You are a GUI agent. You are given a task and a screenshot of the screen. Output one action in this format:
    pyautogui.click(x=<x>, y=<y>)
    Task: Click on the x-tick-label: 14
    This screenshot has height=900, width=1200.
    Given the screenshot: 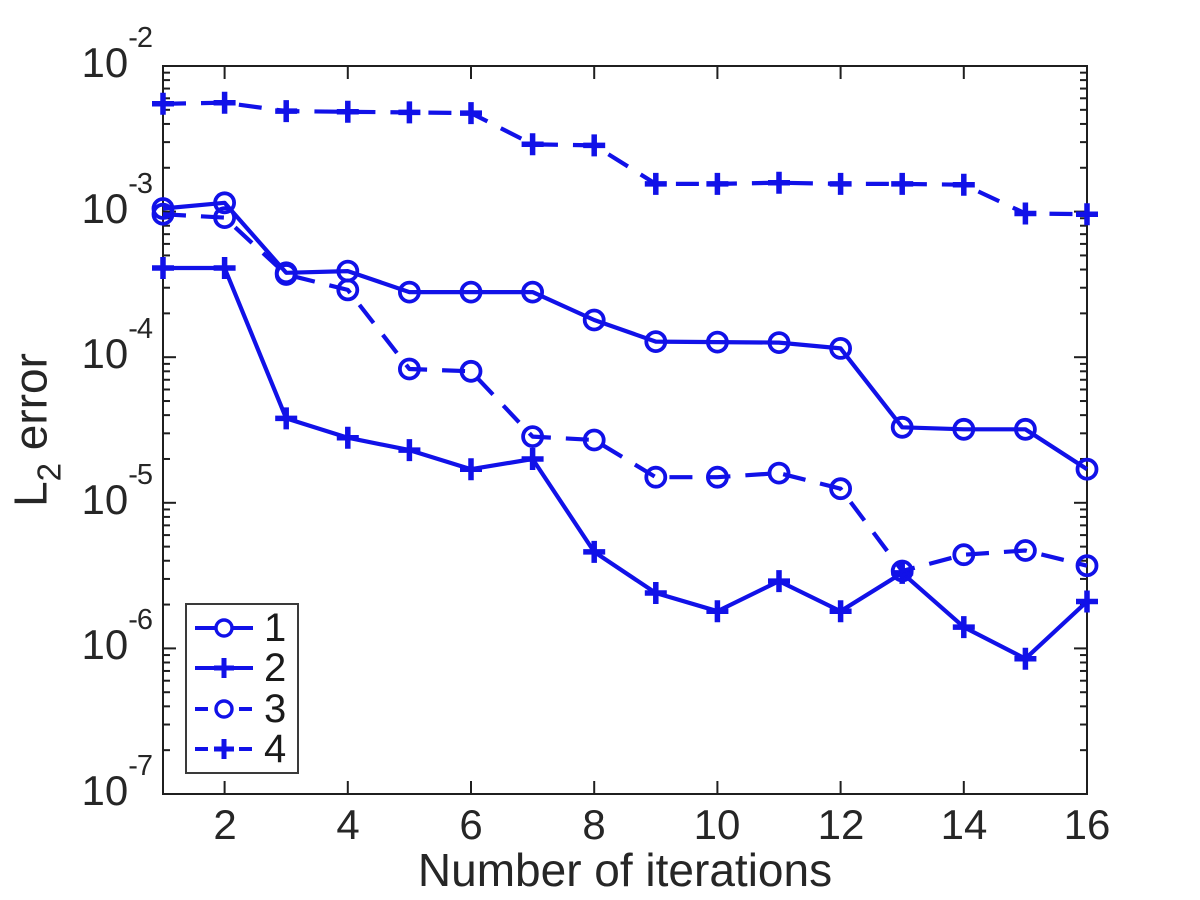 What is the action you would take?
    pyautogui.click(x=964, y=824)
    